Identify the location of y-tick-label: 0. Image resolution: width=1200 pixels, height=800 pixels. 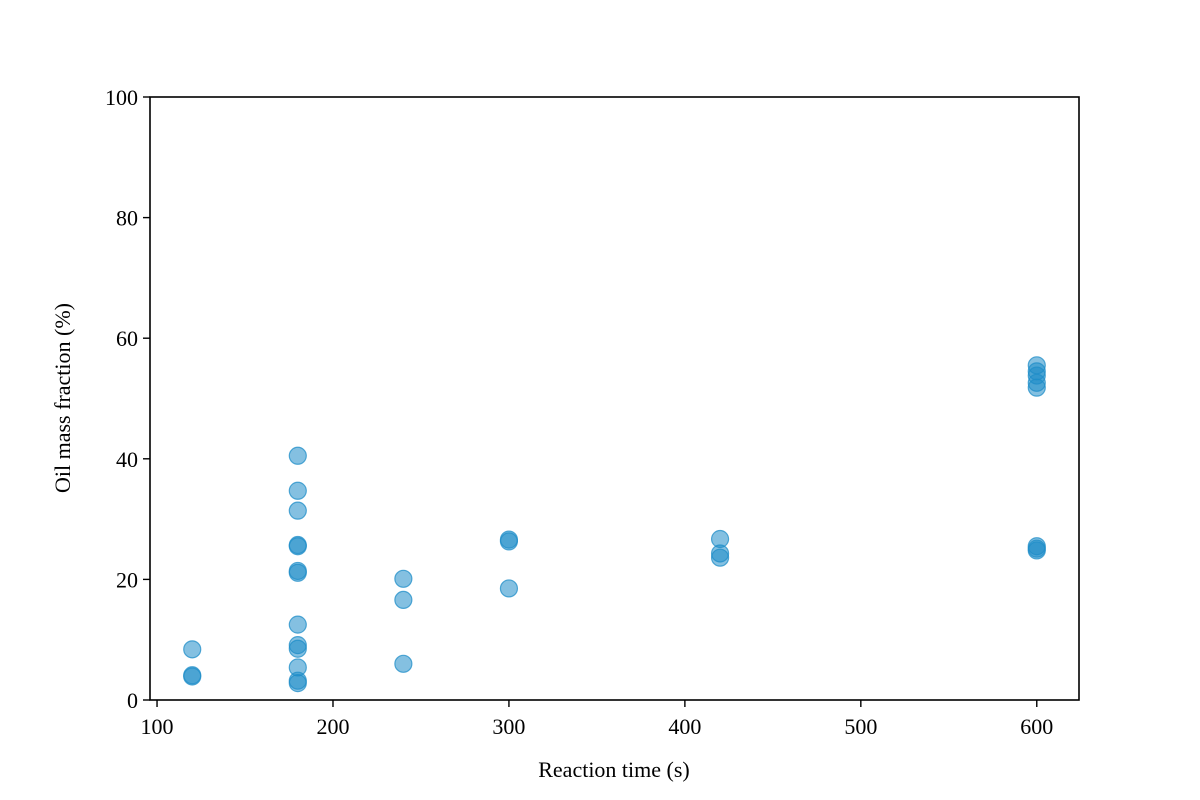
(132, 700).